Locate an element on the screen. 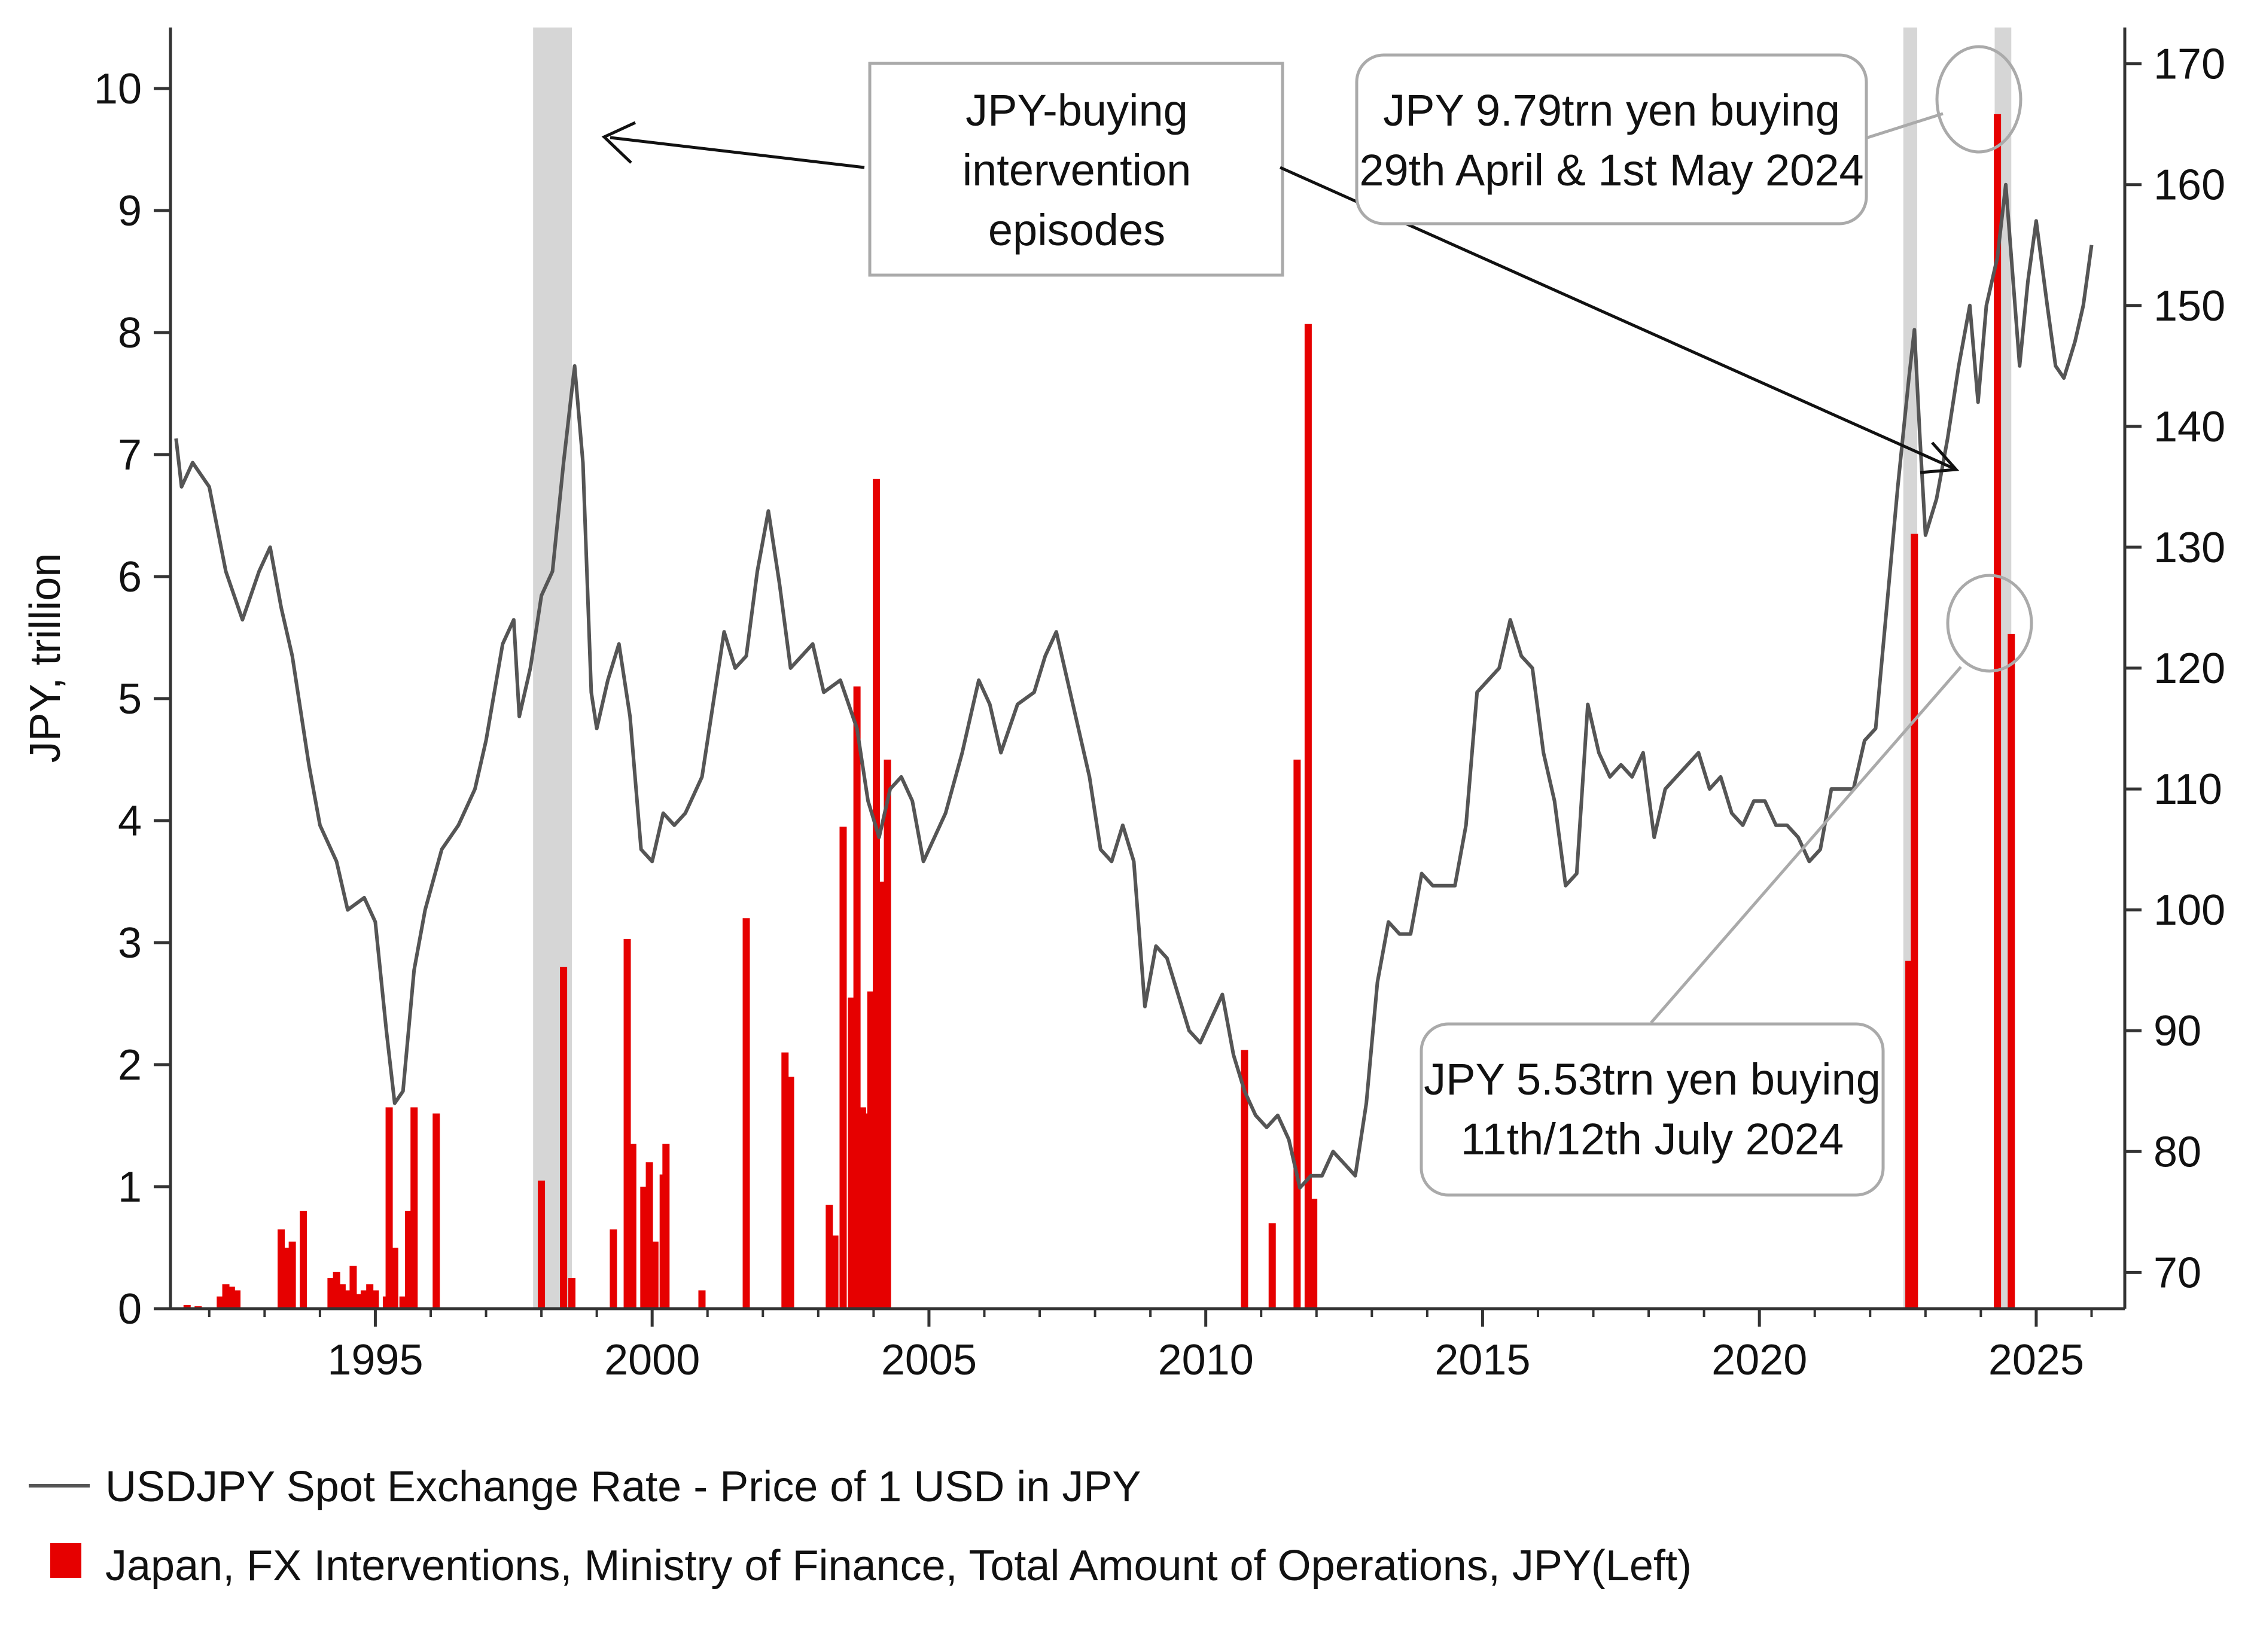 This screenshot has width=2254, height=1652. y-axis-left-title: JPY, trillion is located at coordinates (46, 658).